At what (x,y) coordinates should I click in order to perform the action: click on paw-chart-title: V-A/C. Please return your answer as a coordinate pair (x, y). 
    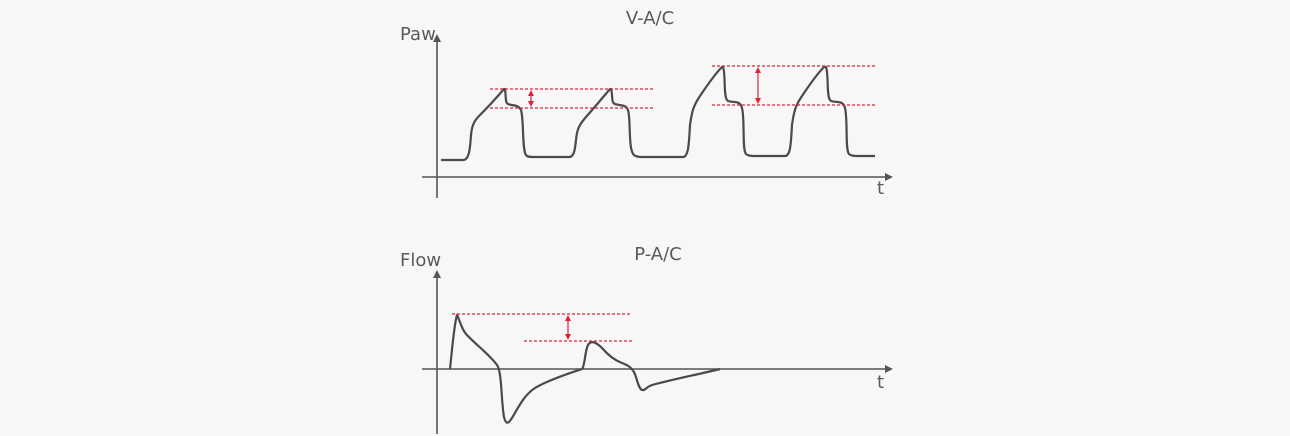
    Looking at the image, I should click on (650, 18).